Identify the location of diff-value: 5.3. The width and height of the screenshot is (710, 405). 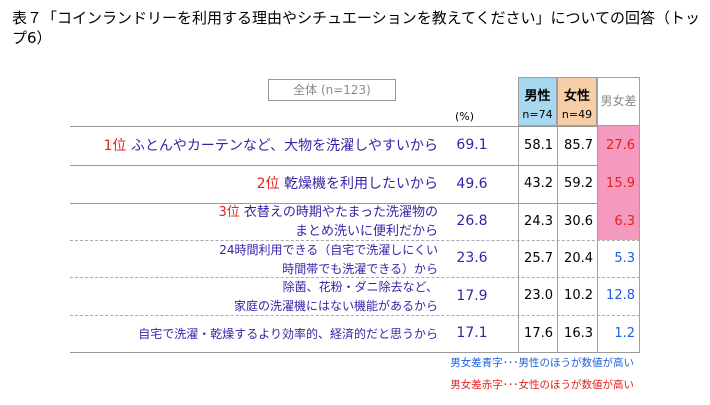
(618, 258).